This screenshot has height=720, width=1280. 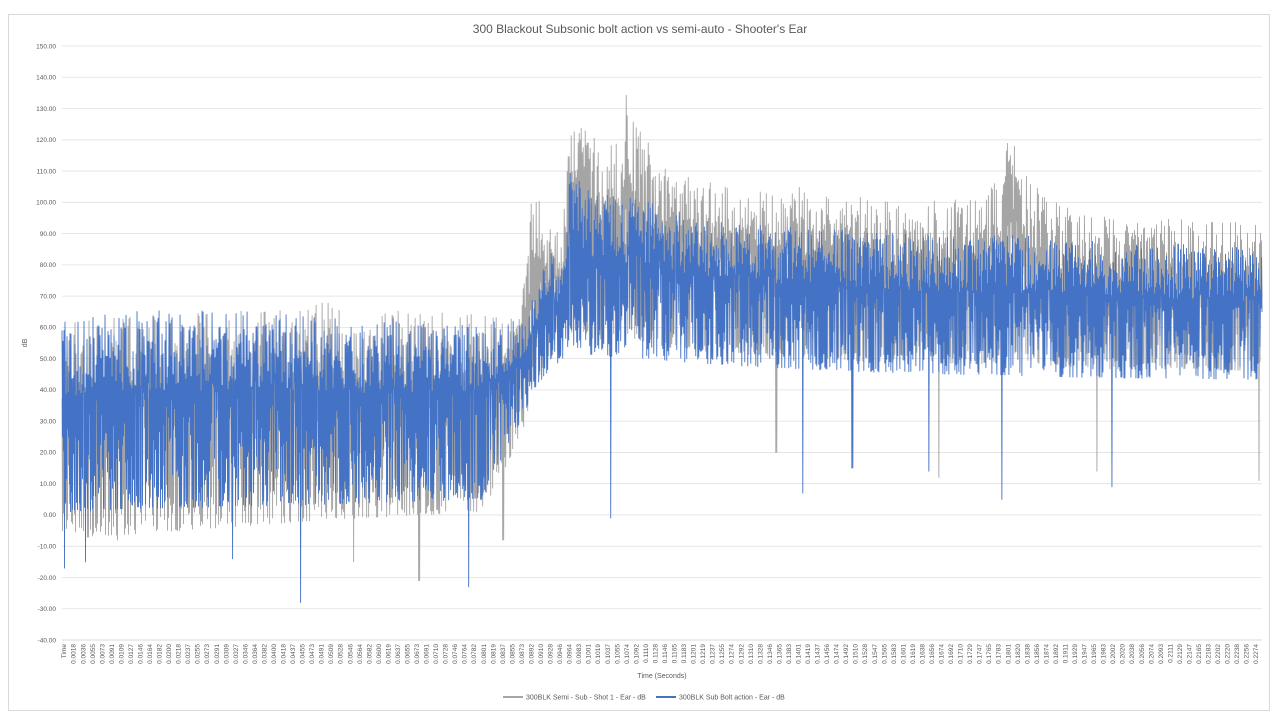 I want to click on x-tick-label: 0.1074, so click(x=627, y=654).